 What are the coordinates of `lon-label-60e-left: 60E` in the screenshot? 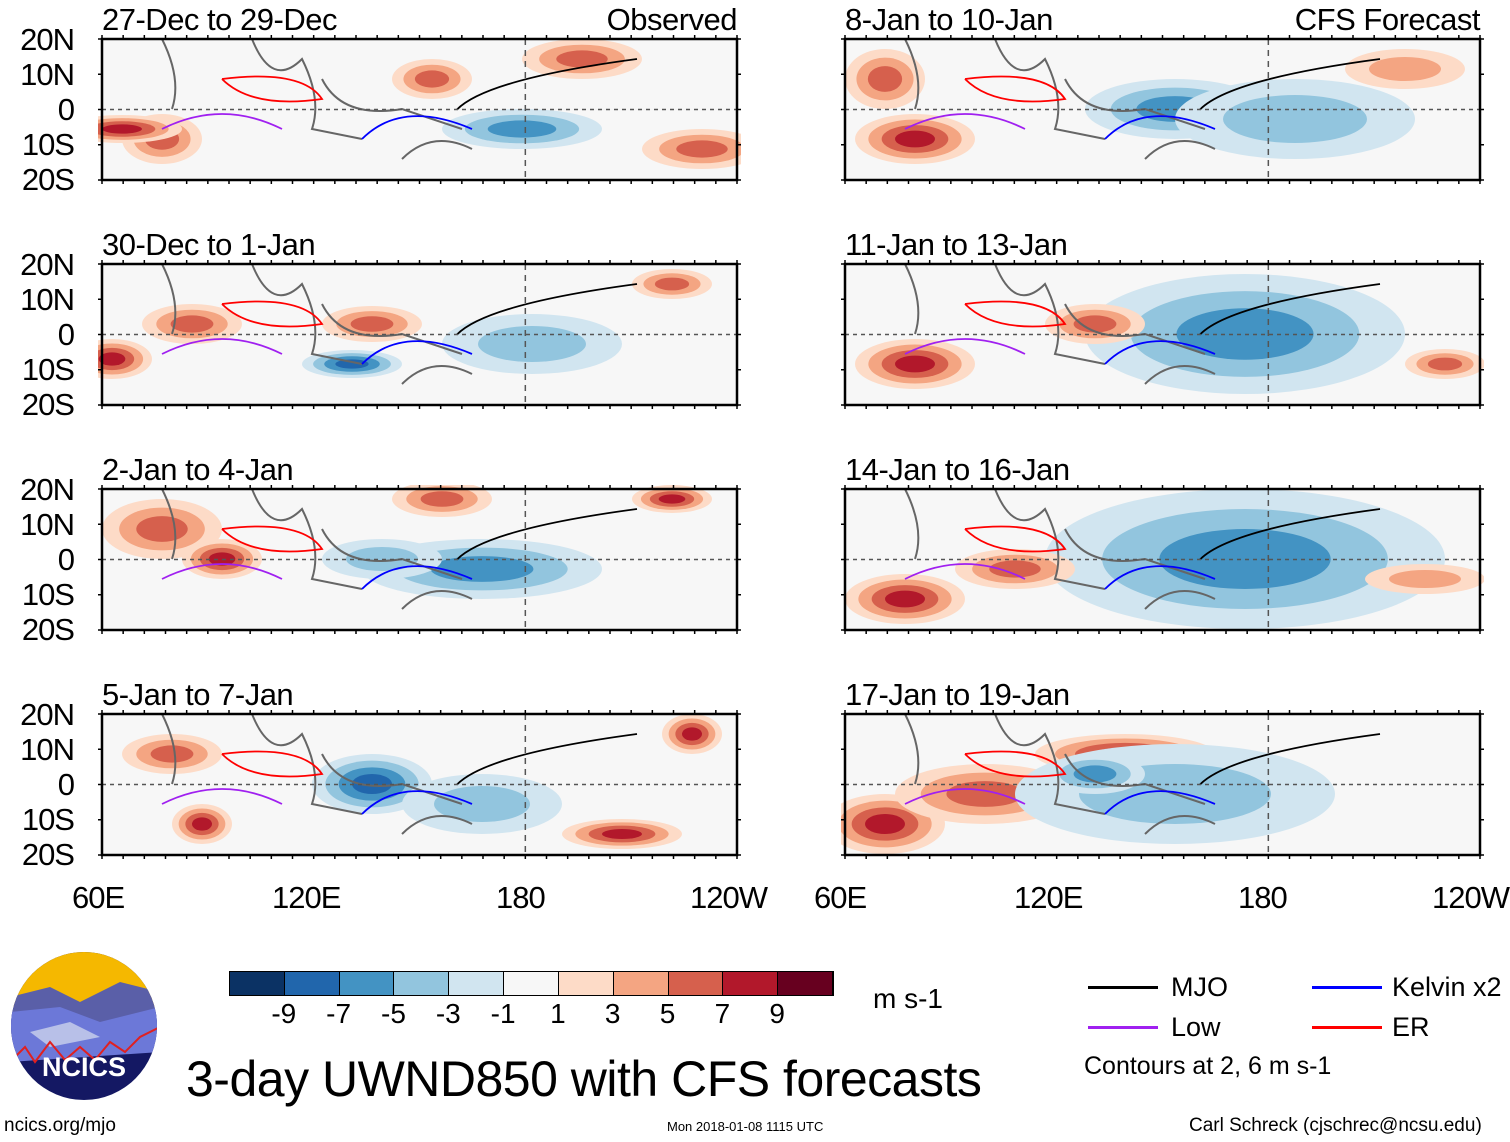 It's located at (98, 897).